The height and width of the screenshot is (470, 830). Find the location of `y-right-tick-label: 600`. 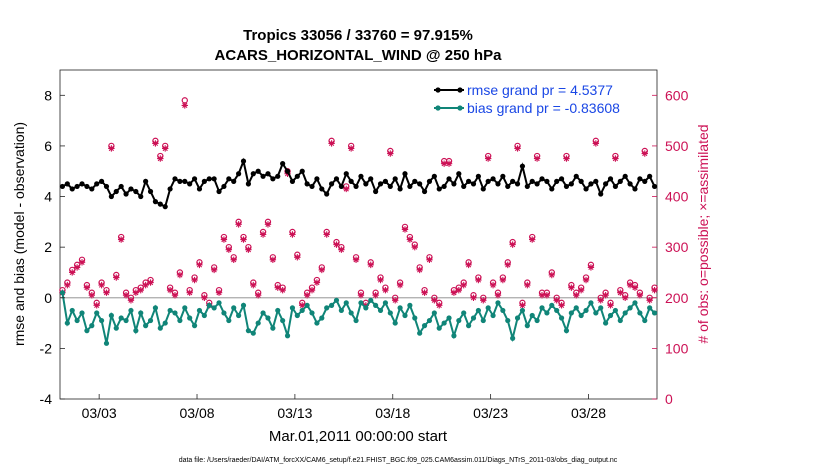

y-right-tick-label: 600 is located at coordinates (677, 95).